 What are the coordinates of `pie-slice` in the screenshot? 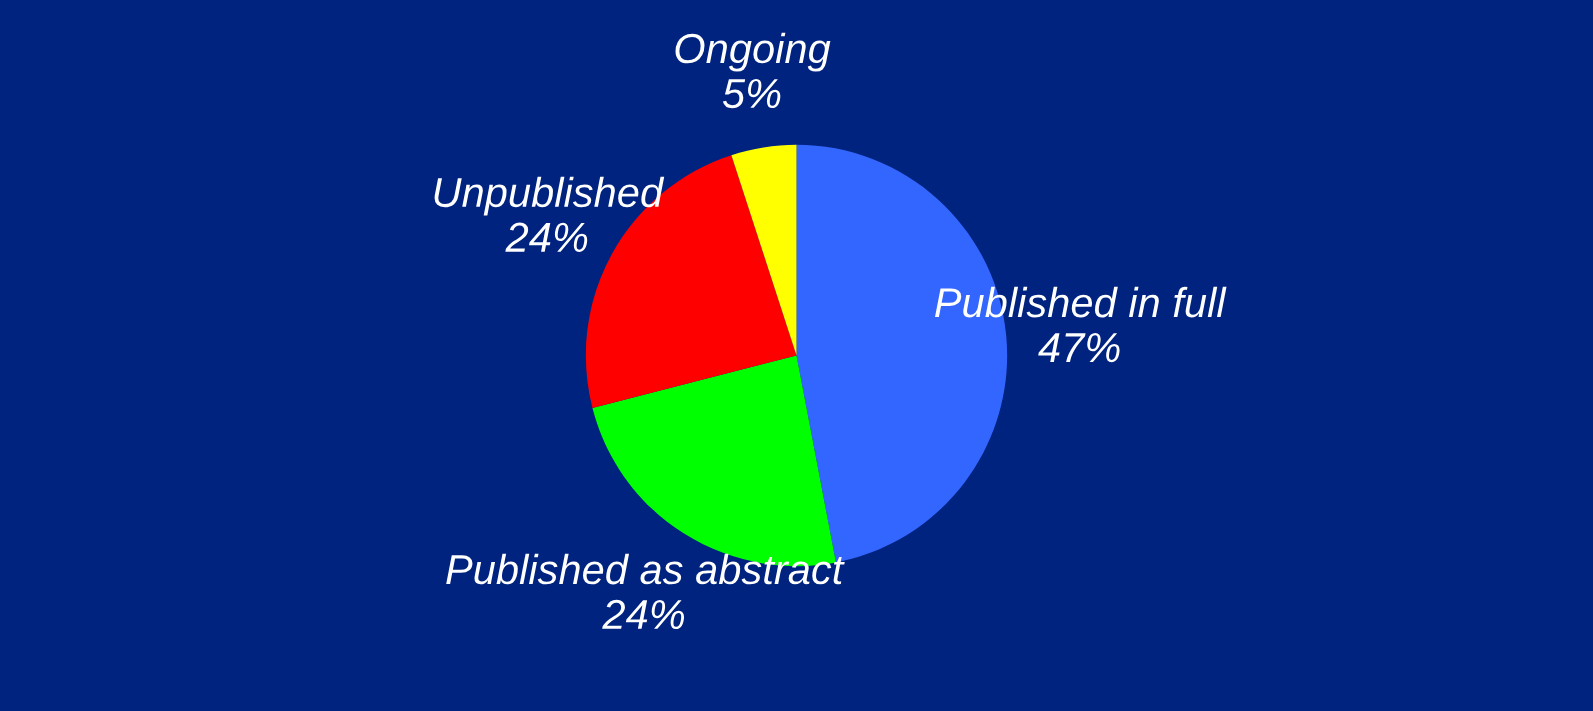 It's located at (764, 250).